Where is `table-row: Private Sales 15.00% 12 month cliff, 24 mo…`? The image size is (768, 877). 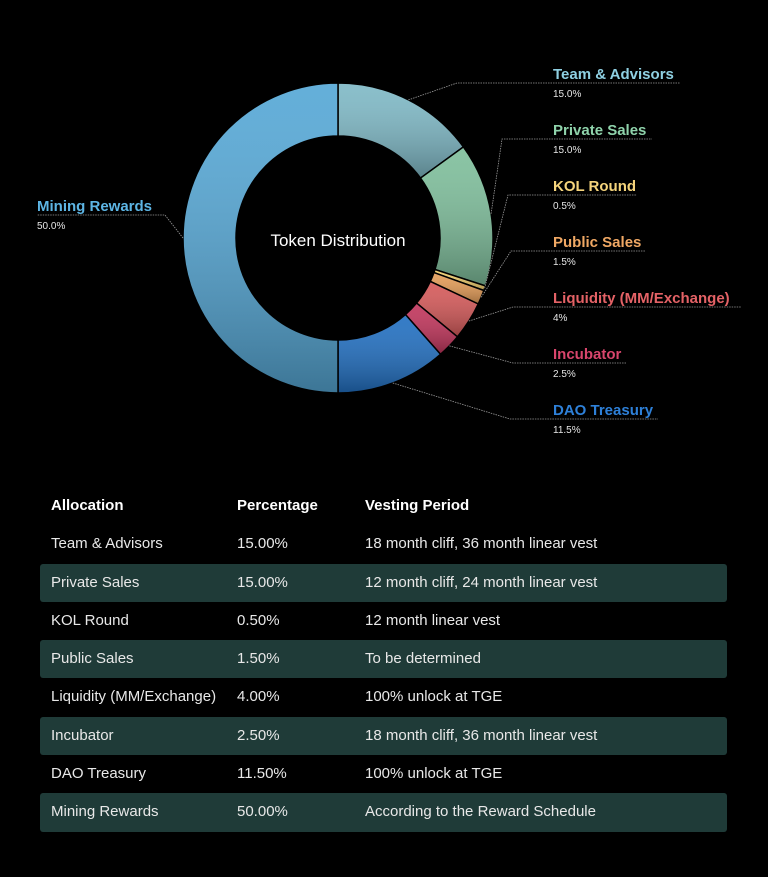 table-row: Private Sales 15.00% 12 month cliff, 24 mo… is located at coordinates (383, 582).